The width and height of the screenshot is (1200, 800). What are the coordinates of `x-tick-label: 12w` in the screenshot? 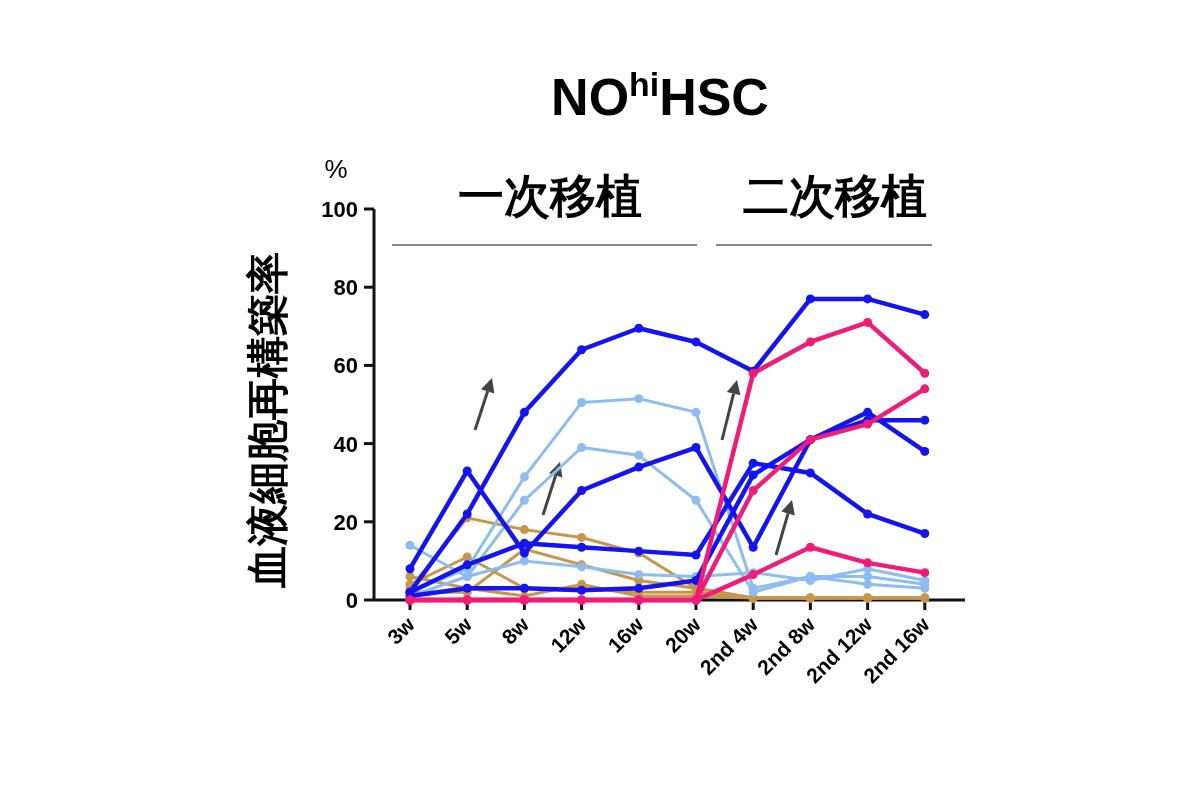 It's located at (568, 634).